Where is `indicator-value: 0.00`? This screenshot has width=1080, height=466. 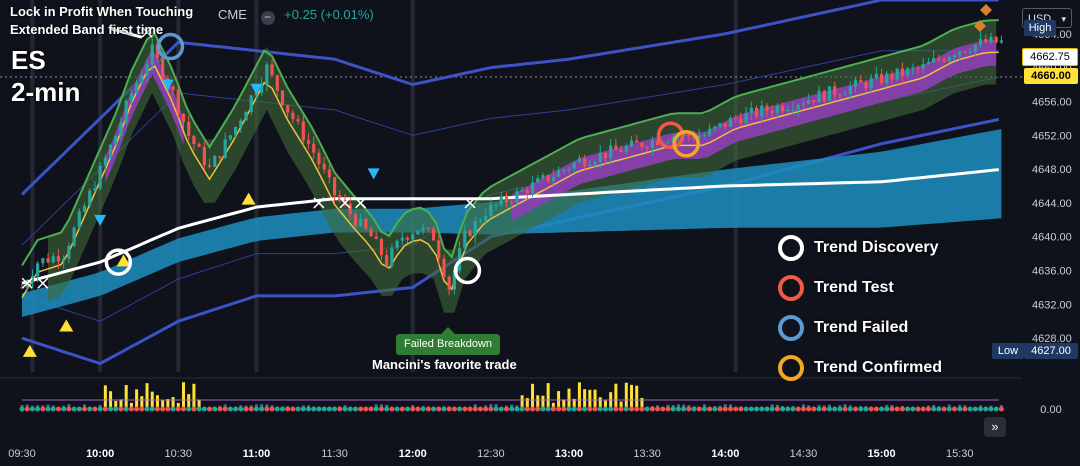 indicator-value: 0.00 is located at coordinates (1051, 410).